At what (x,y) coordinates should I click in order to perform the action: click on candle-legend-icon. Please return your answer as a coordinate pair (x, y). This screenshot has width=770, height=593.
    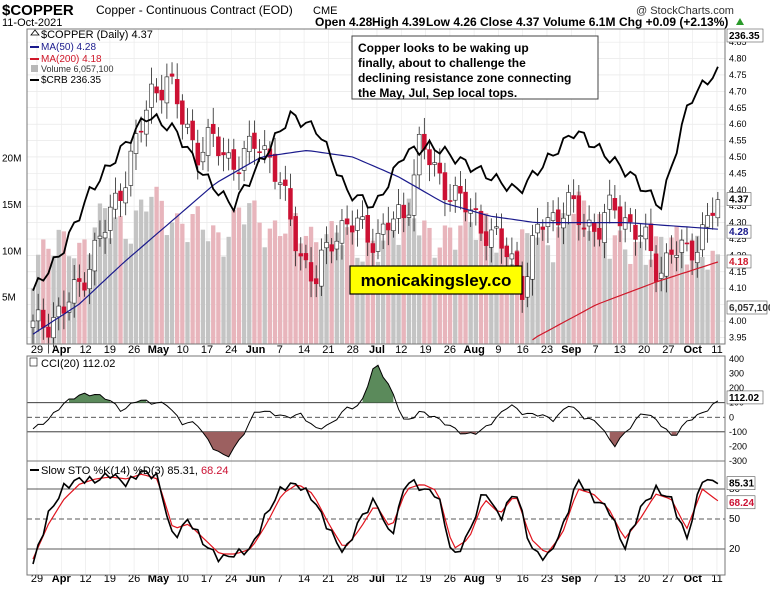
    Looking at the image, I should click on (35, 32).